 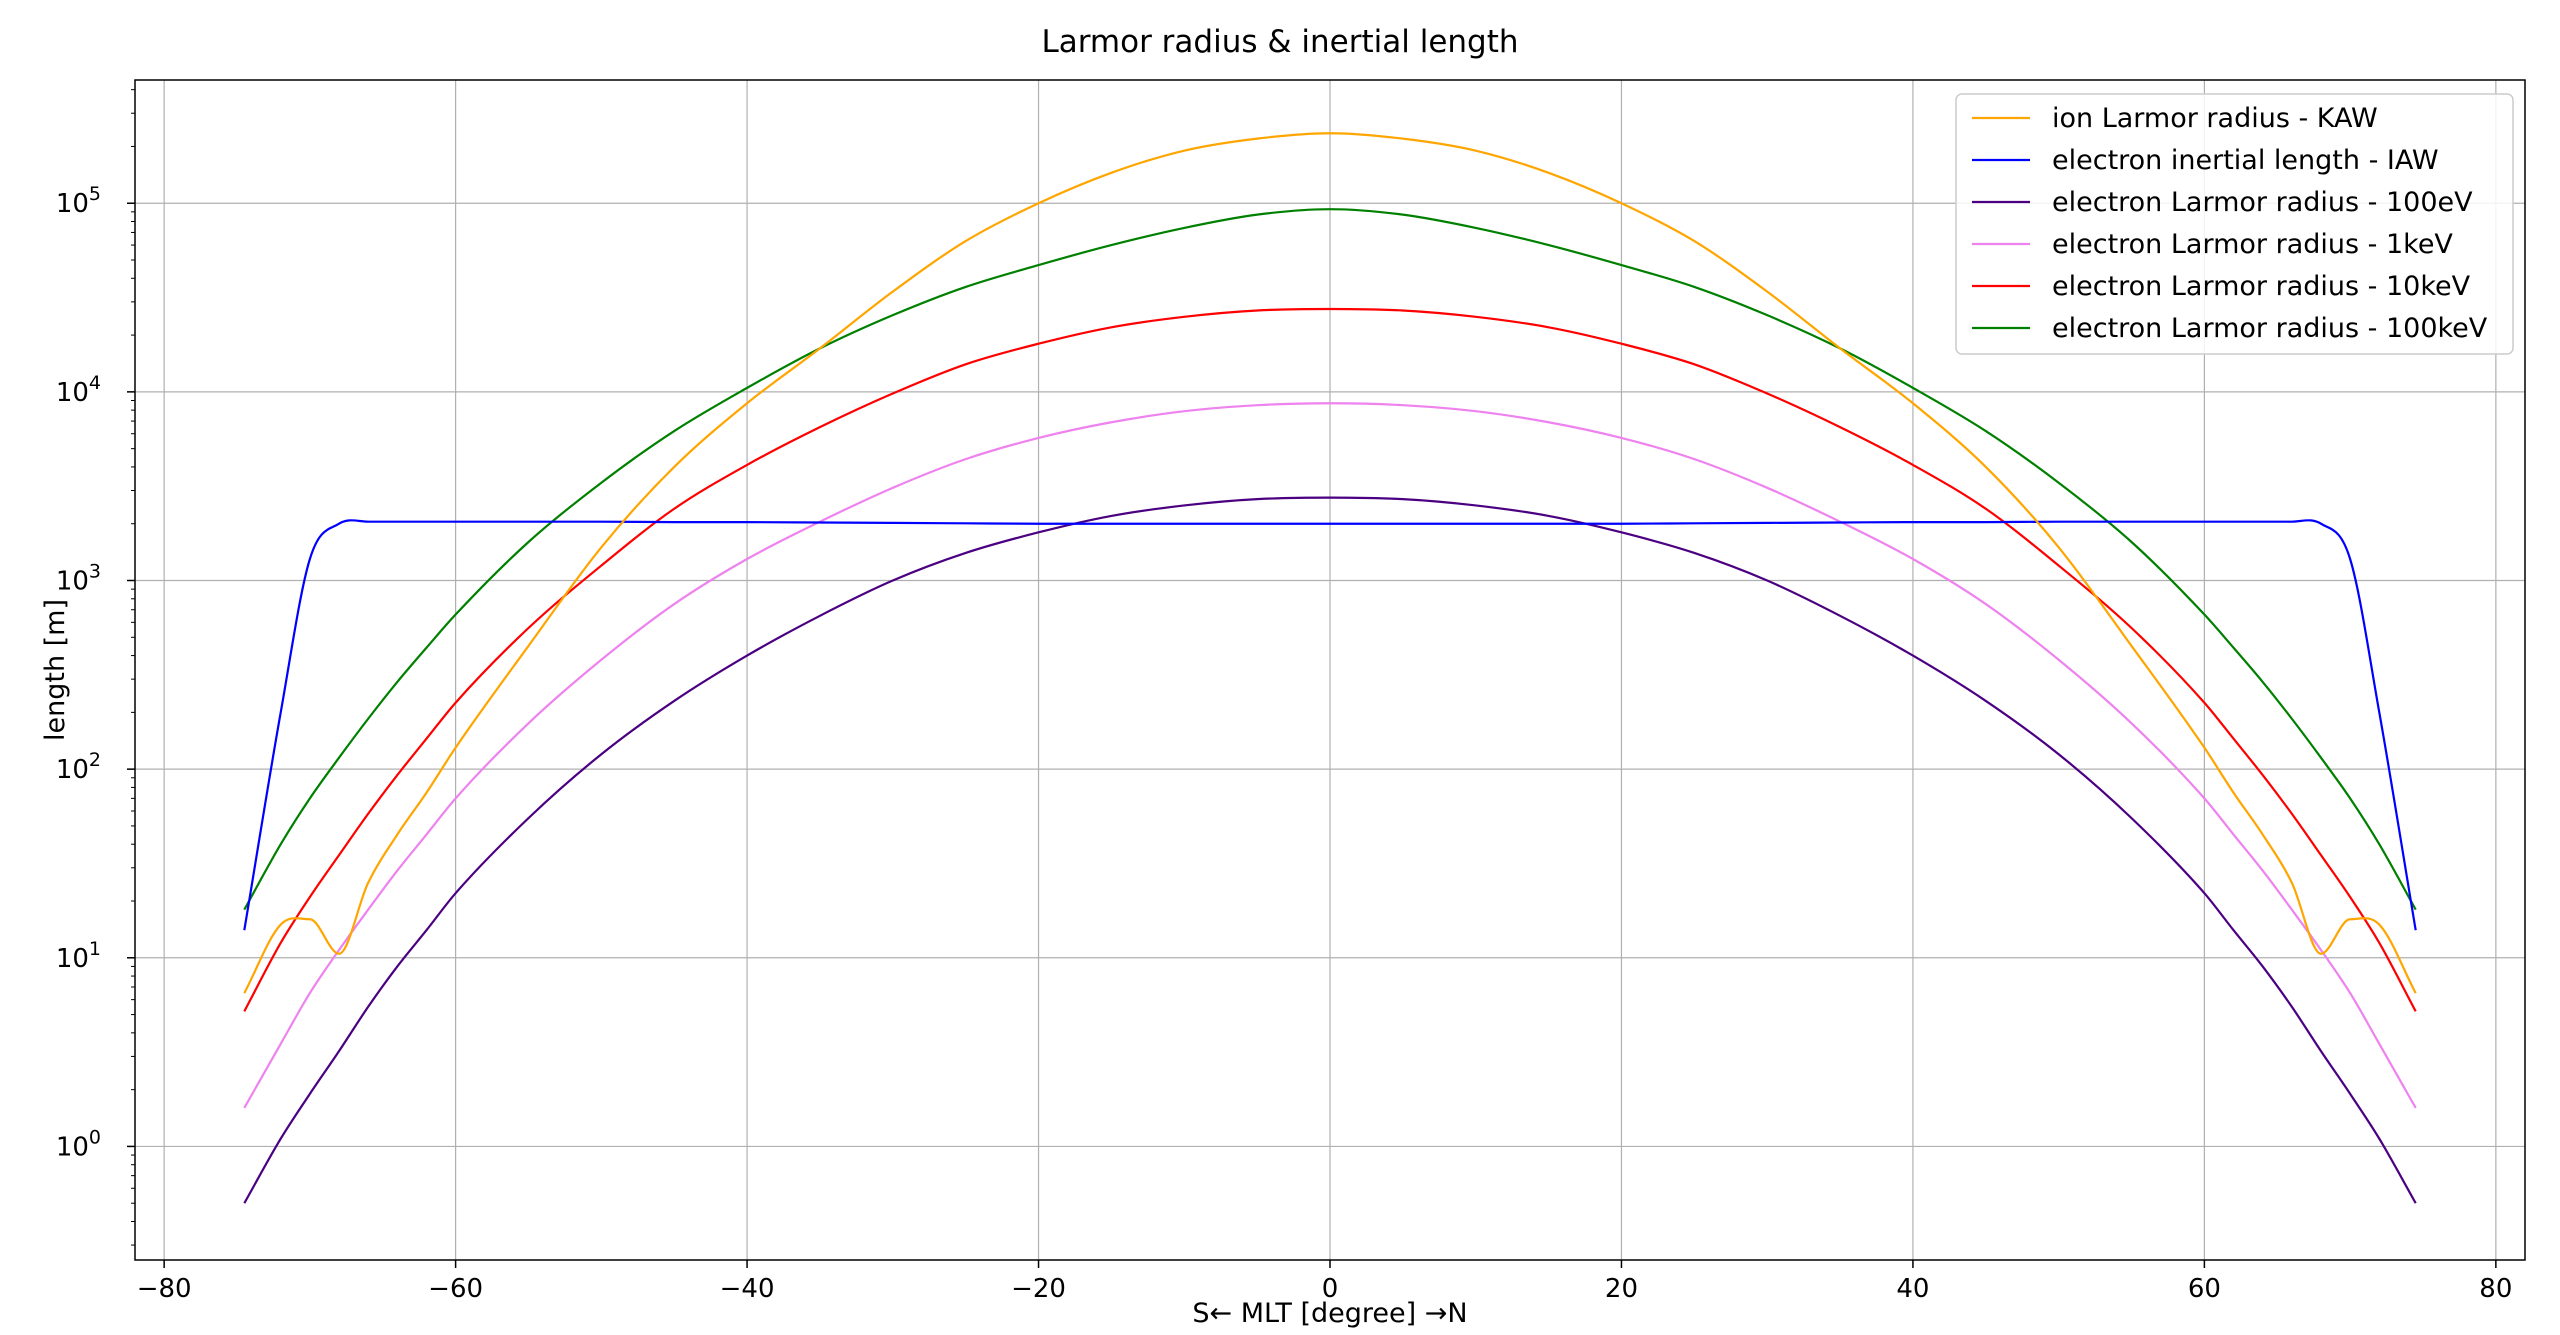 I want to click on y-tick-label: 10², so click(x=78, y=767).